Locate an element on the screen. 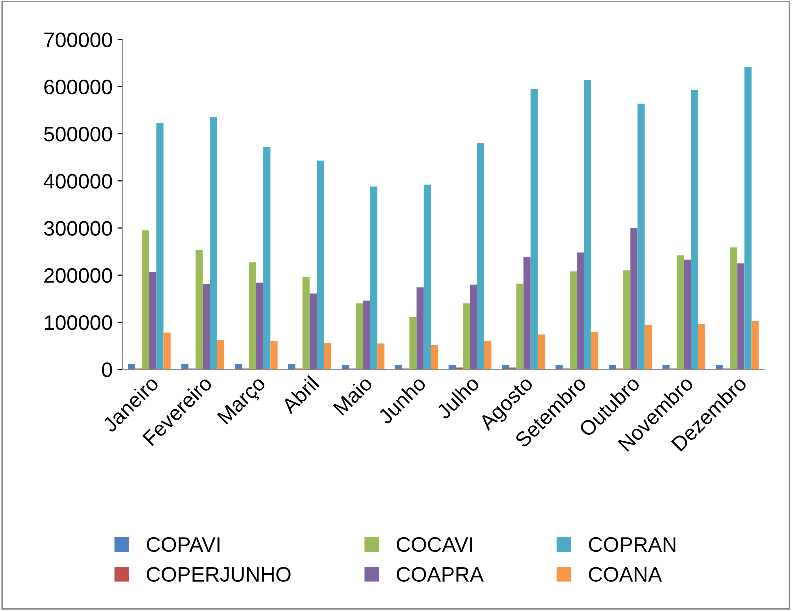 This screenshot has width=792, height=611. y-tick-label: 500000 is located at coordinates (78, 134).